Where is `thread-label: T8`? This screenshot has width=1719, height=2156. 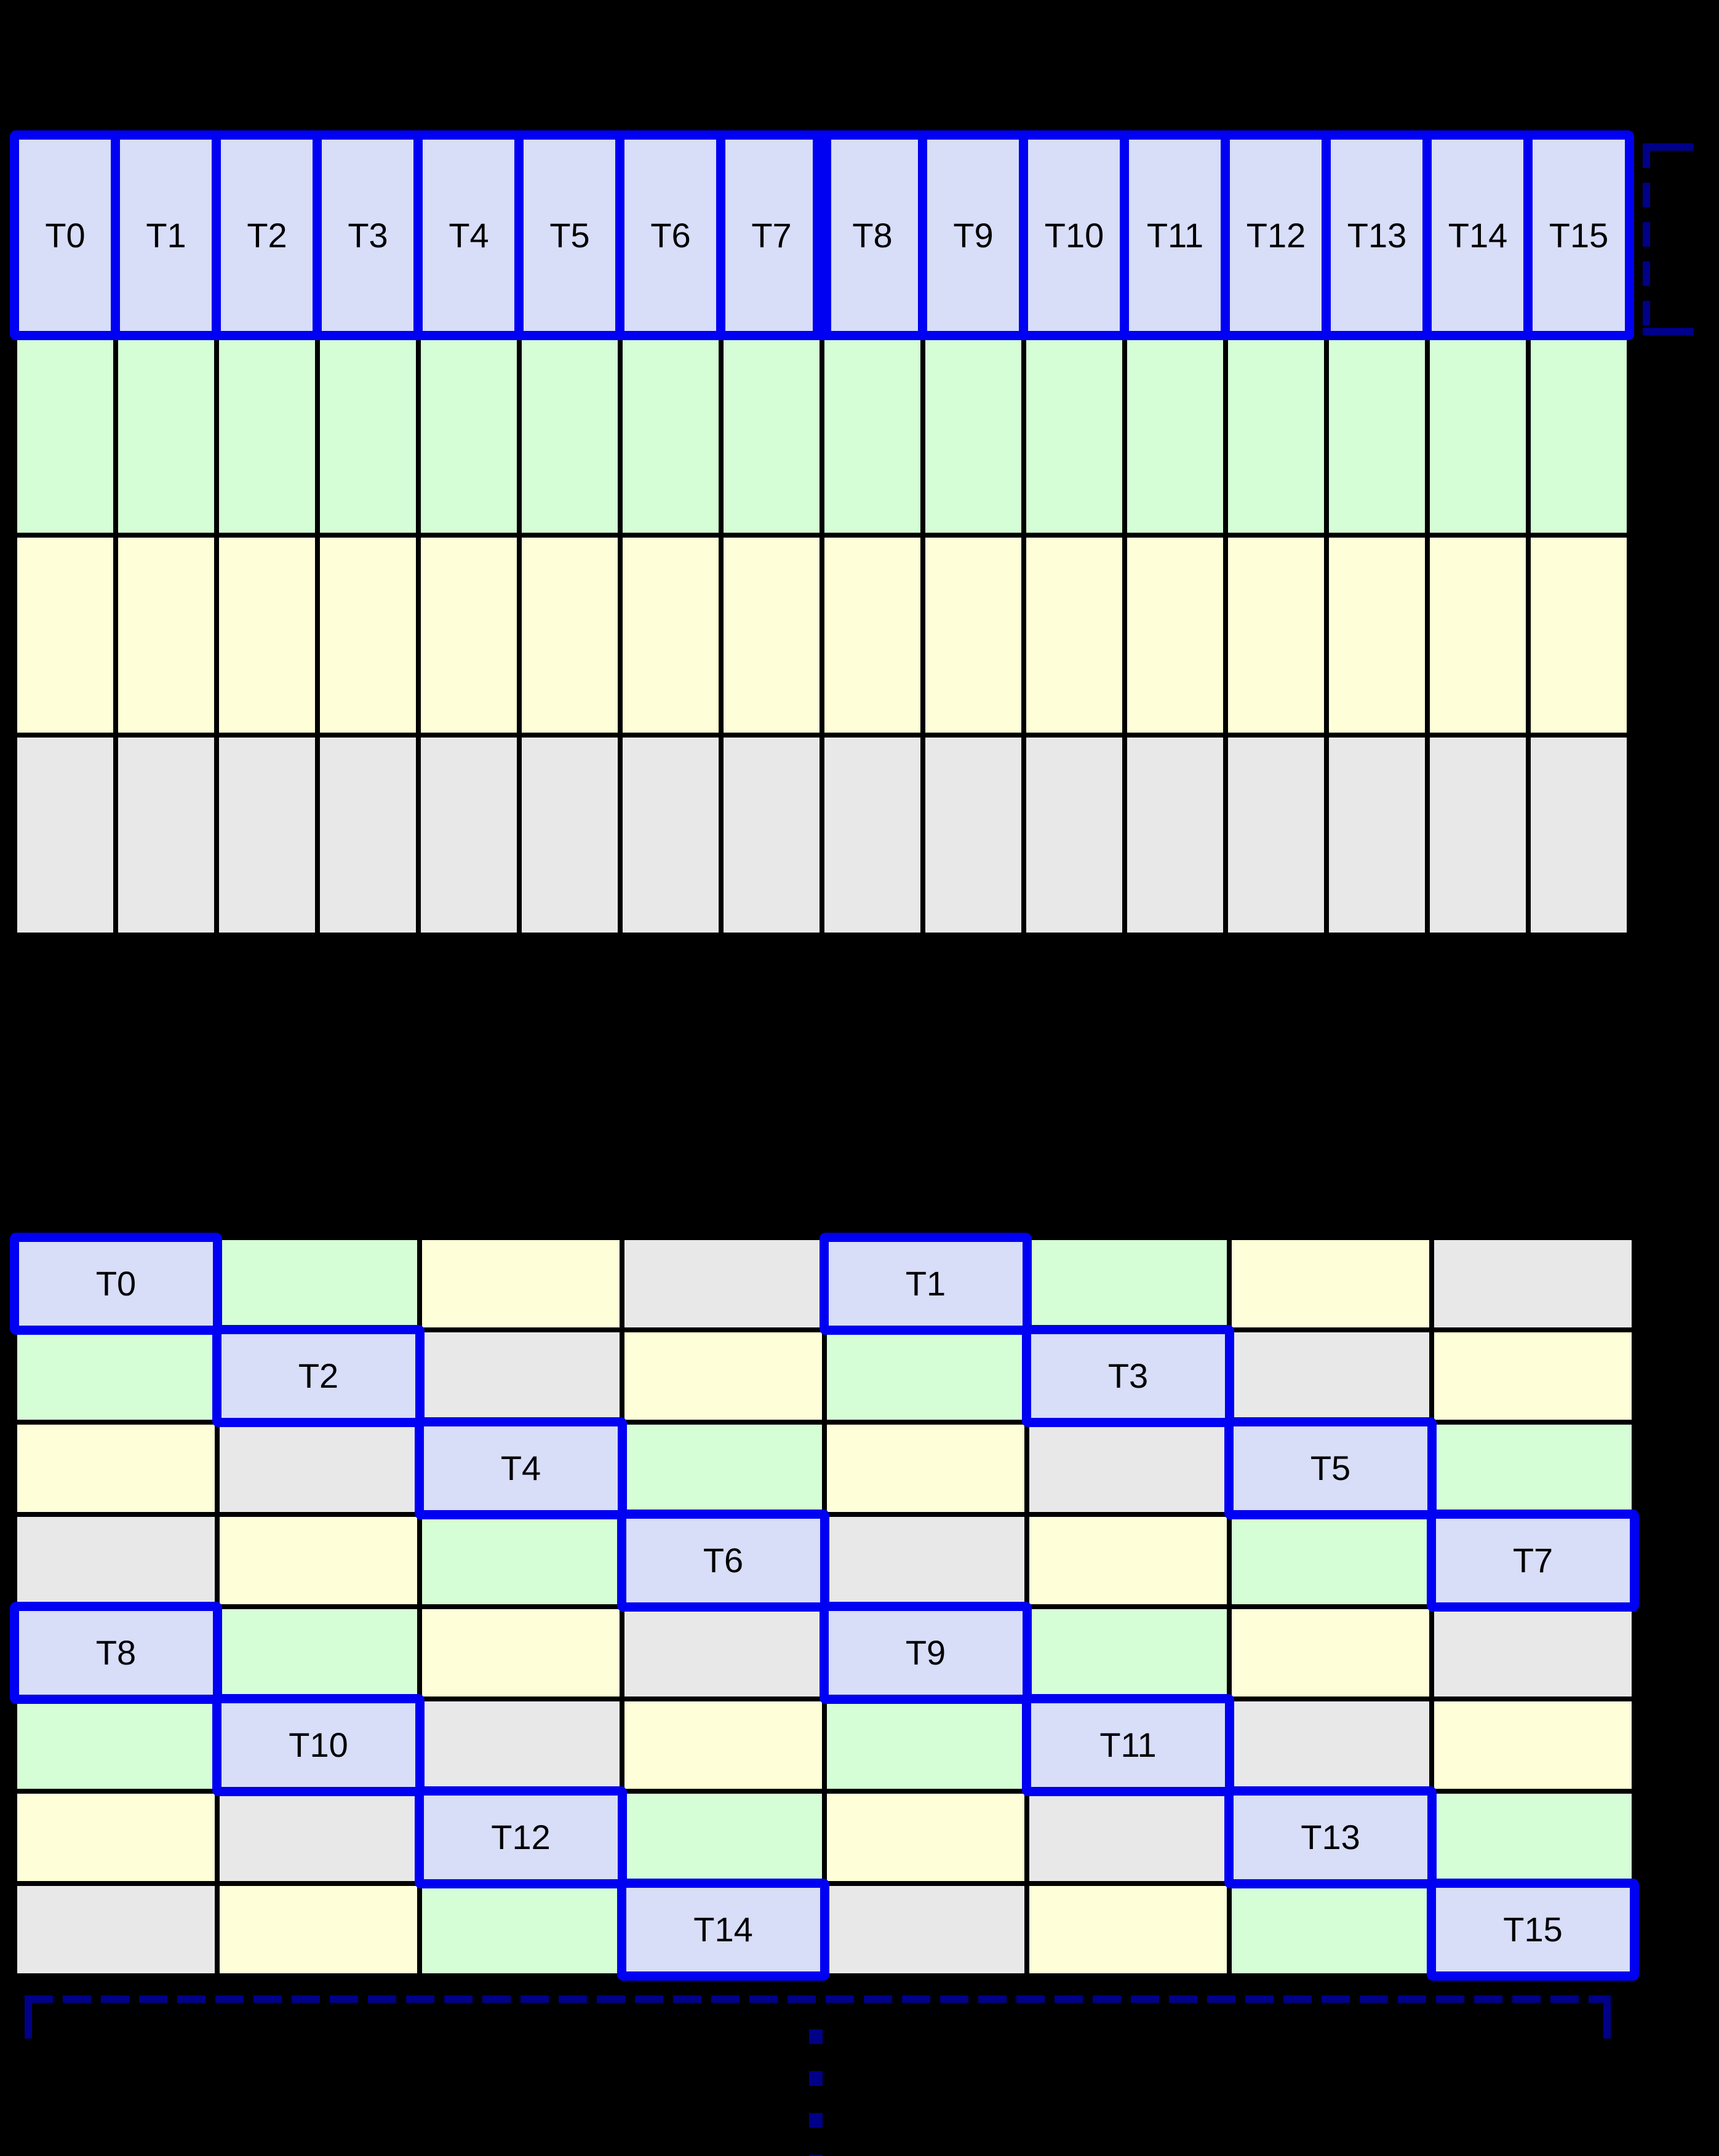
thread-label: T8 is located at coordinates (116, 1652).